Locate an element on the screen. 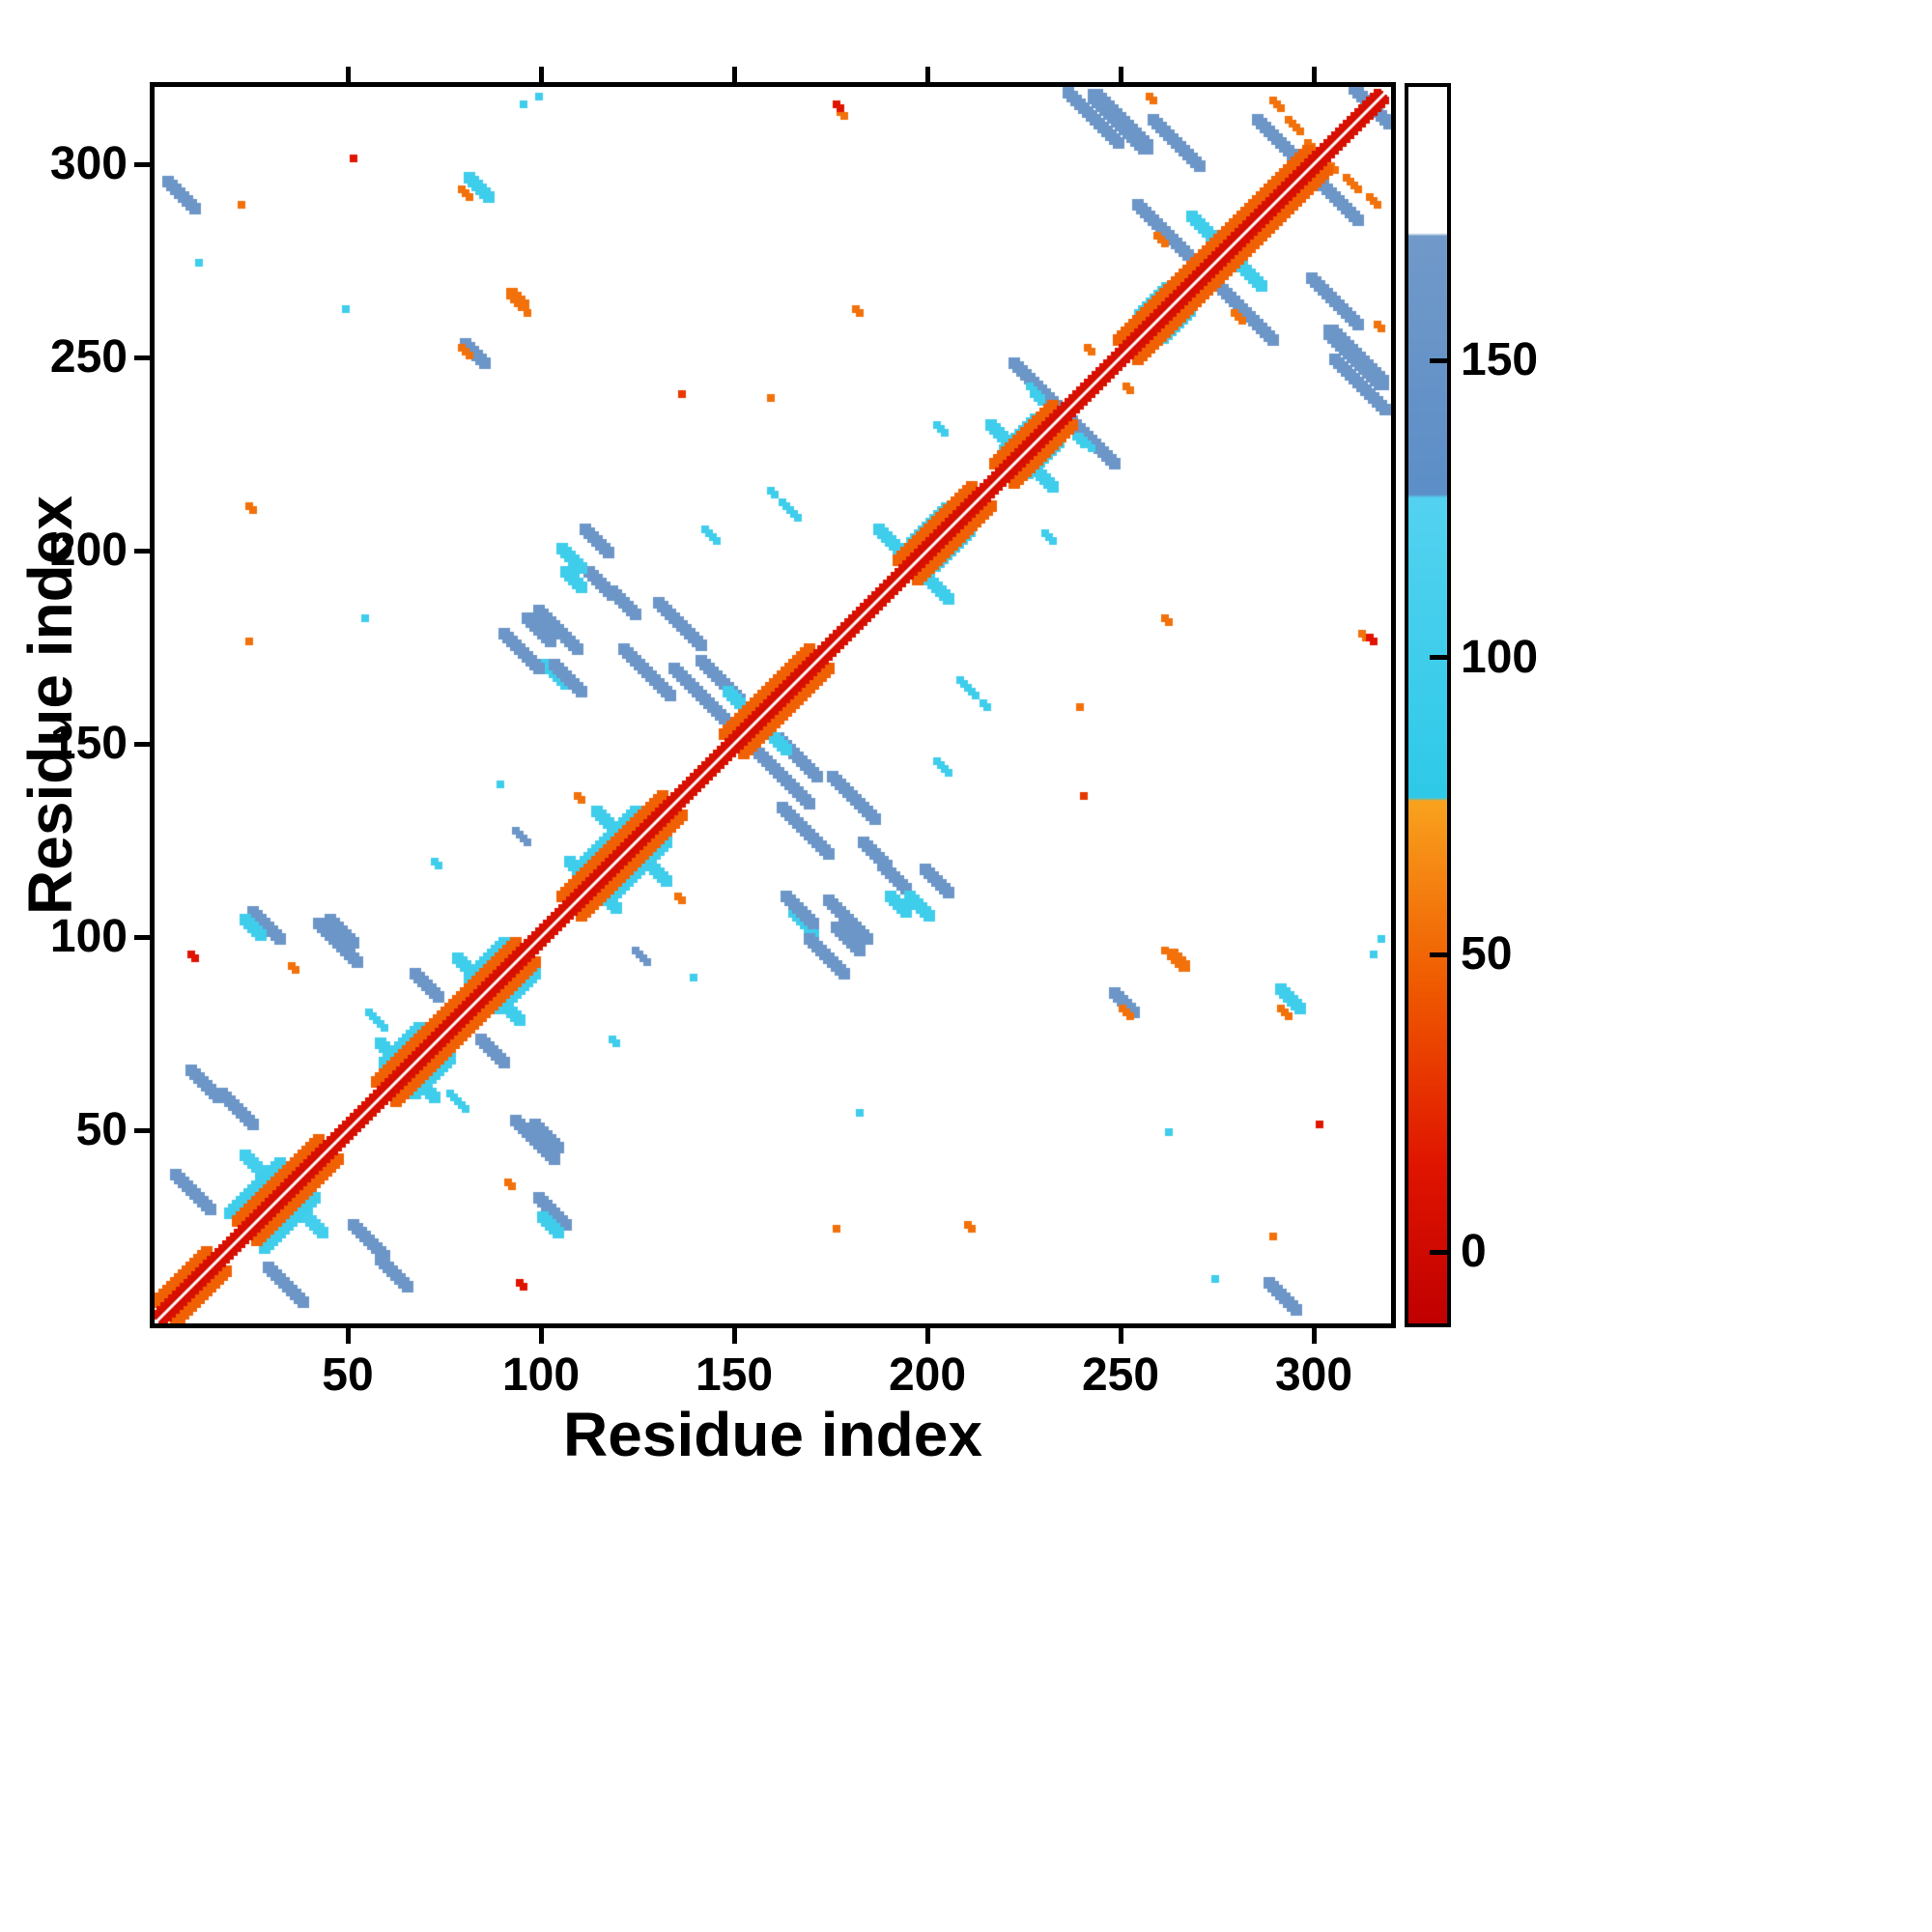 This screenshot has height=1932, width=1932. x-tick-label: 250 is located at coordinates (1120, 1375).